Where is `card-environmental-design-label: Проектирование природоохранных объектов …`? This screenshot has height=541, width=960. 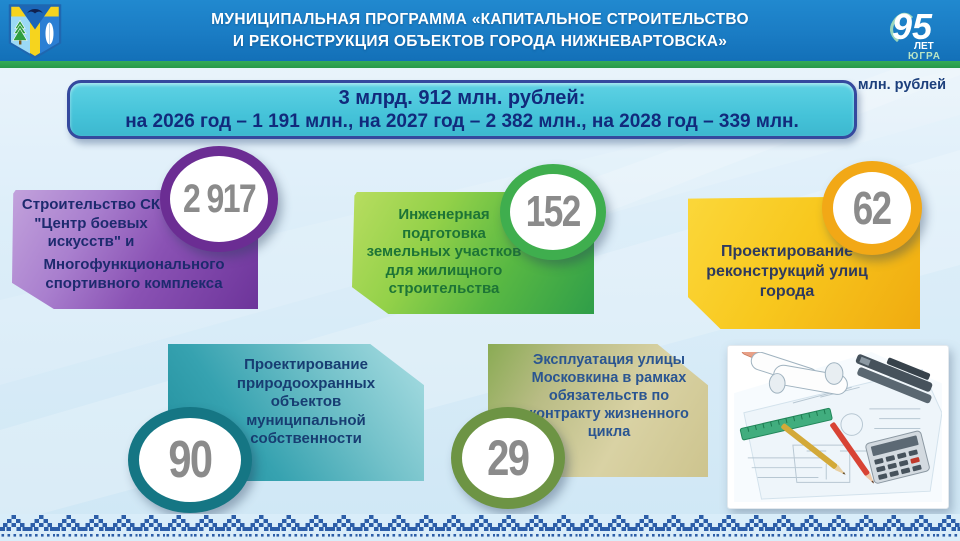
card-environmental-design-label: Проектирование природоохранных объектов … is located at coordinates (306, 402).